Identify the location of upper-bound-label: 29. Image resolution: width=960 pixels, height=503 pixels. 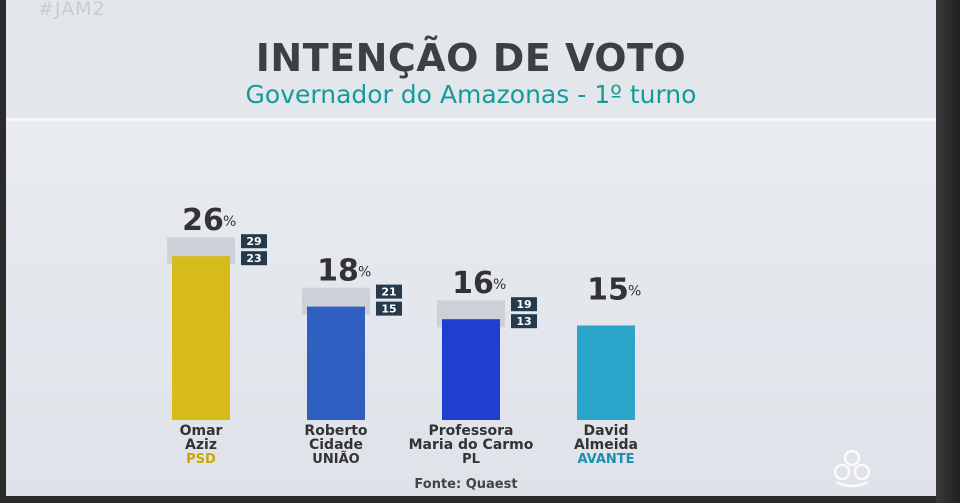
(253, 241).